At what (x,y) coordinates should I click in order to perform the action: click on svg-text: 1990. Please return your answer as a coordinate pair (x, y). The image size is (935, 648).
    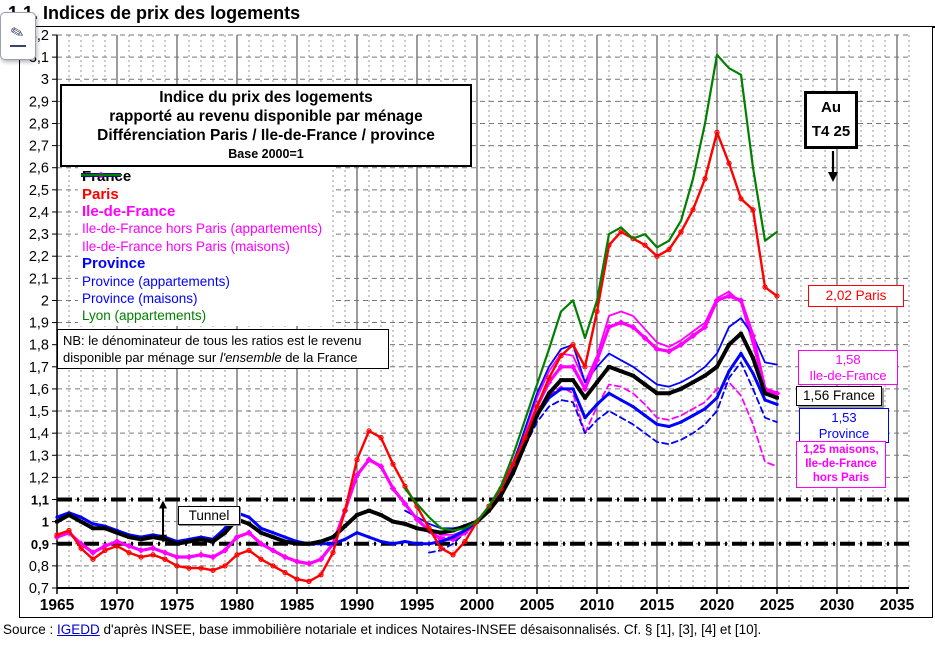
    Looking at the image, I should click on (357, 605).